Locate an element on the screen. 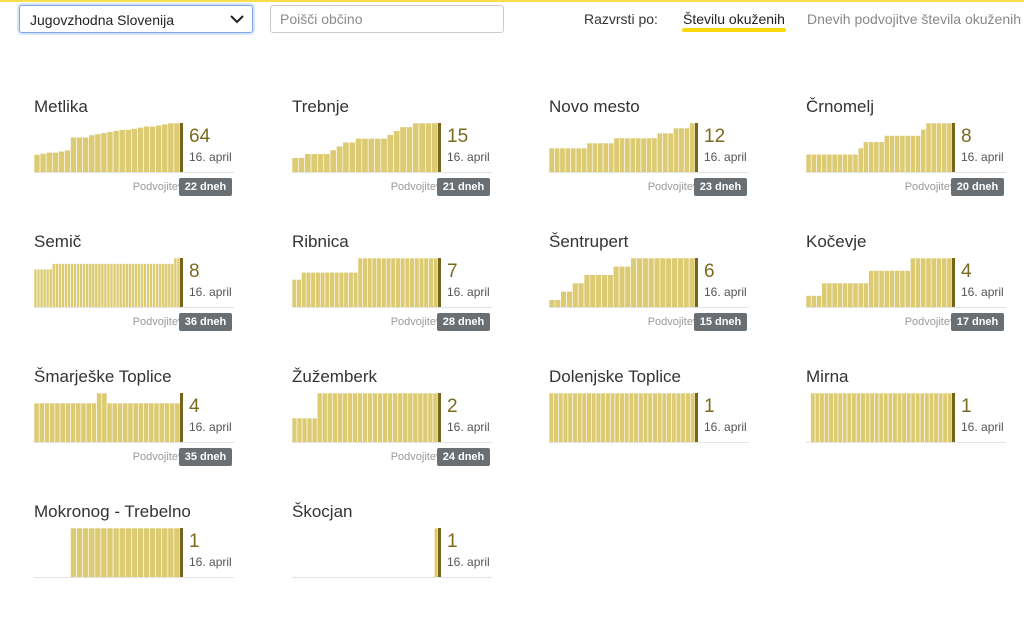 The image size is (1024, 622). municipality-name: Mokronog - Trebelno is located at coordinates (112, 511).